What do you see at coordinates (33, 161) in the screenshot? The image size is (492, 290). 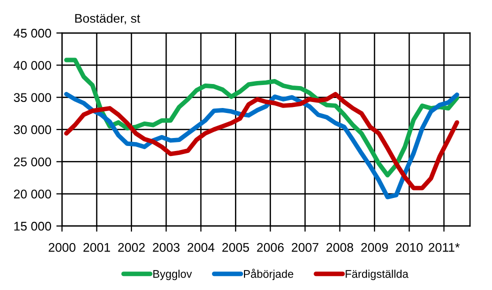 I see `y-tick-label: 25 000` at bounding box center [33, 161].